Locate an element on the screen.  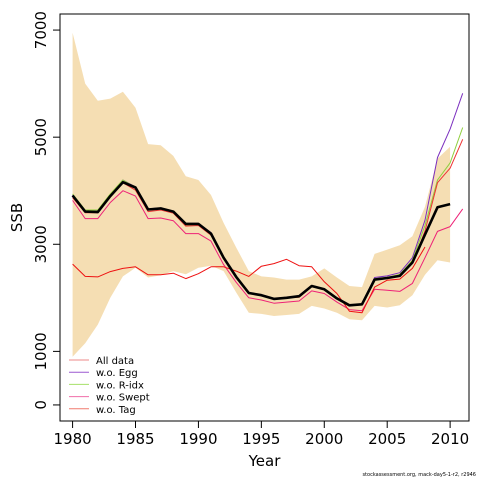
legend-label: w.o. Egg is located at coordinates (117, 373).